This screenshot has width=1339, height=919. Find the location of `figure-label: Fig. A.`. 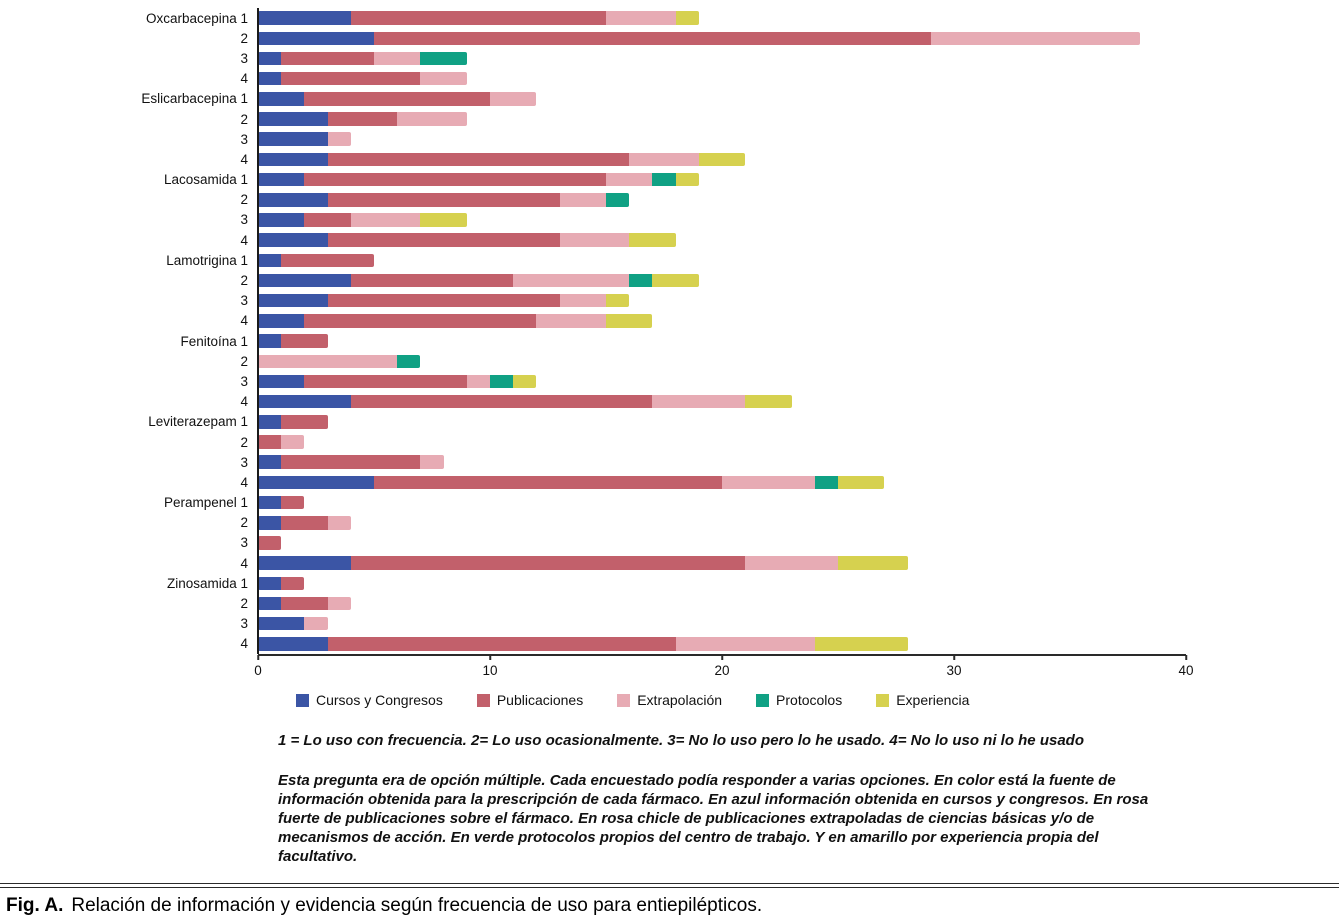

figure-label: Fig. A. is located at coordinates (35, 906).